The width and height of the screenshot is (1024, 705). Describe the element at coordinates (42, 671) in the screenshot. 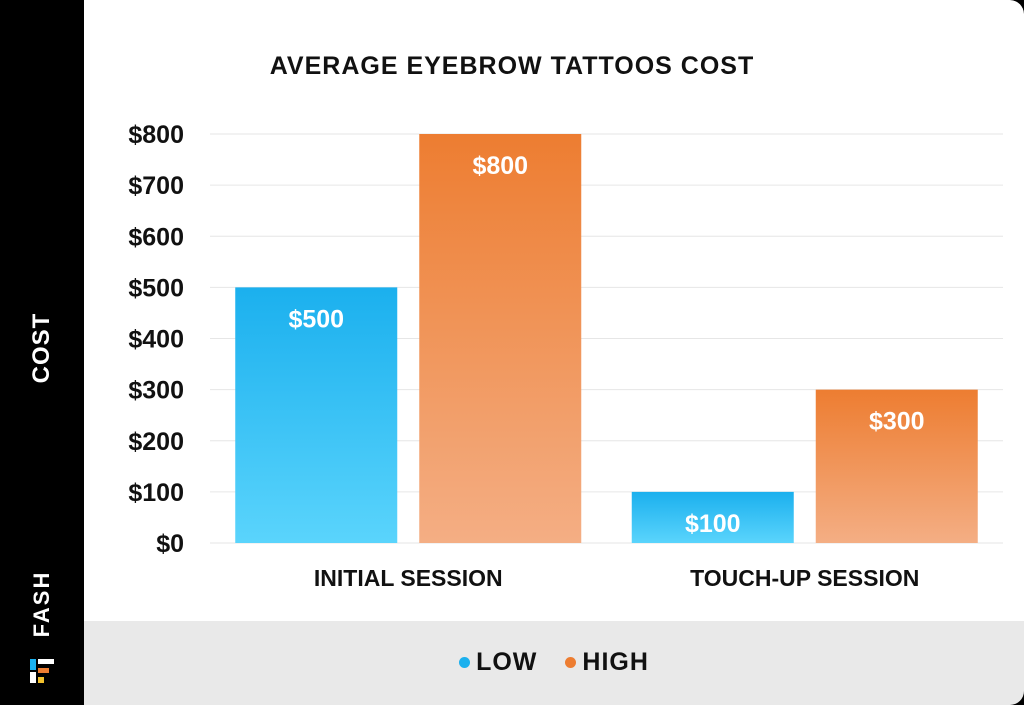

I see `brand-logo-icon` at that location.